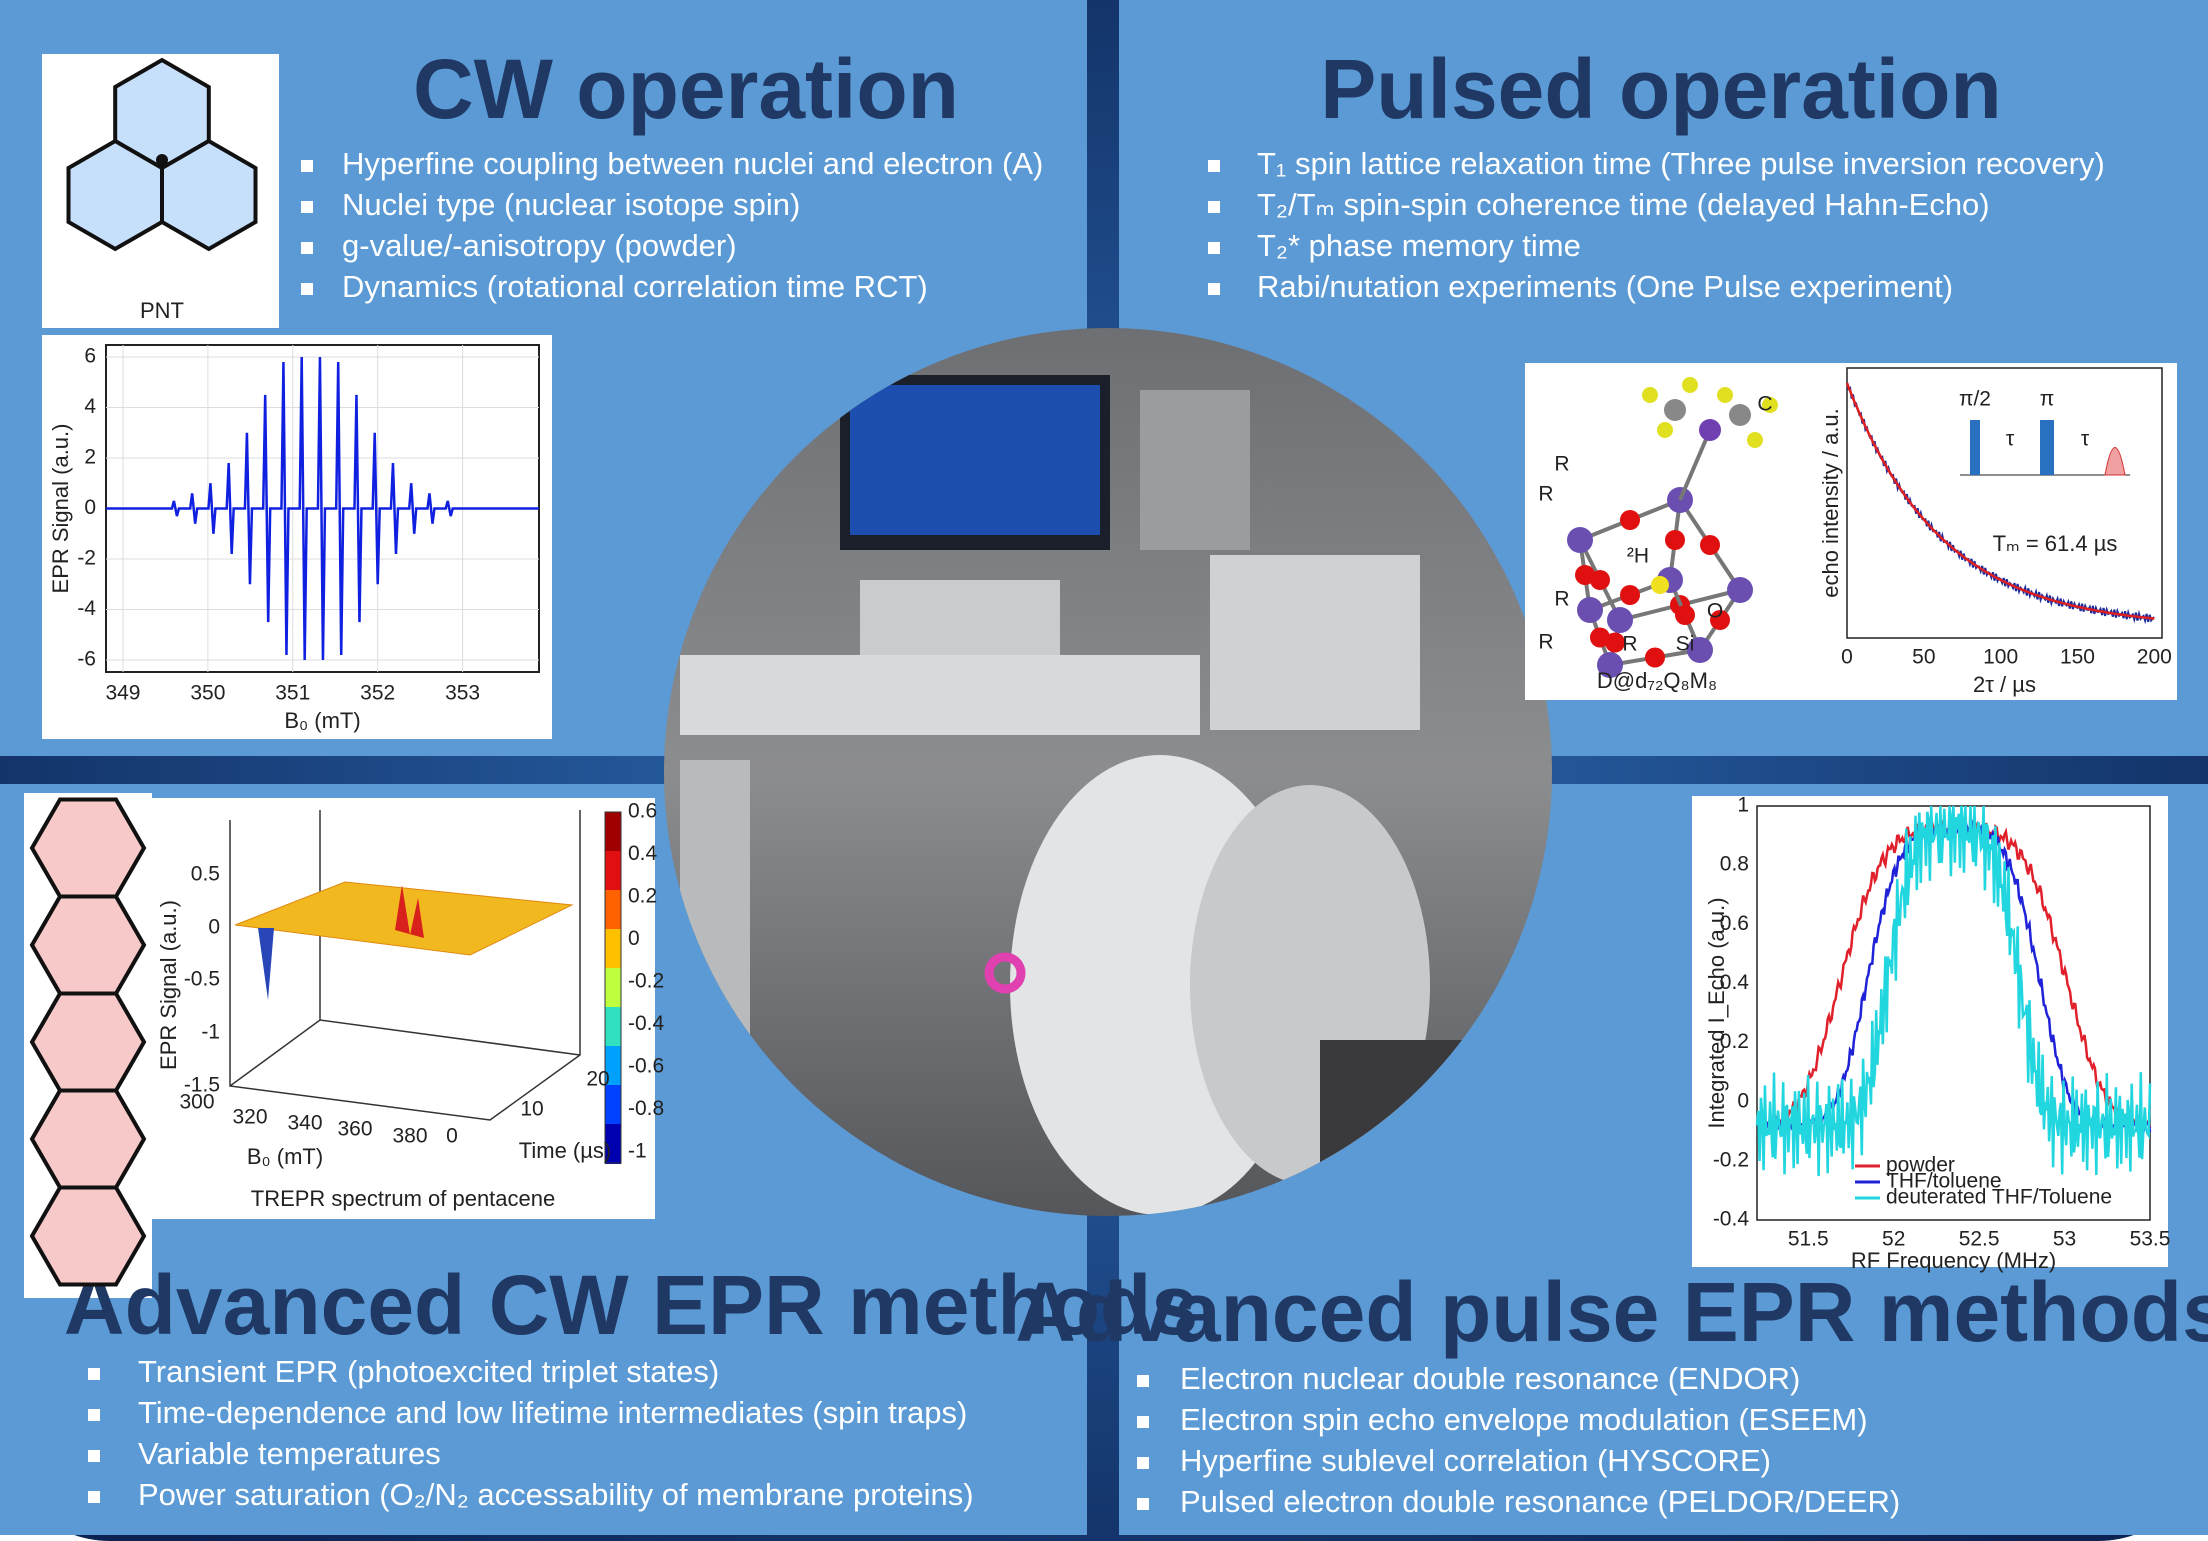 The height and width of the screenshot is (1541, 2208). I want to click on endor-plot, so click(1953, 1013).